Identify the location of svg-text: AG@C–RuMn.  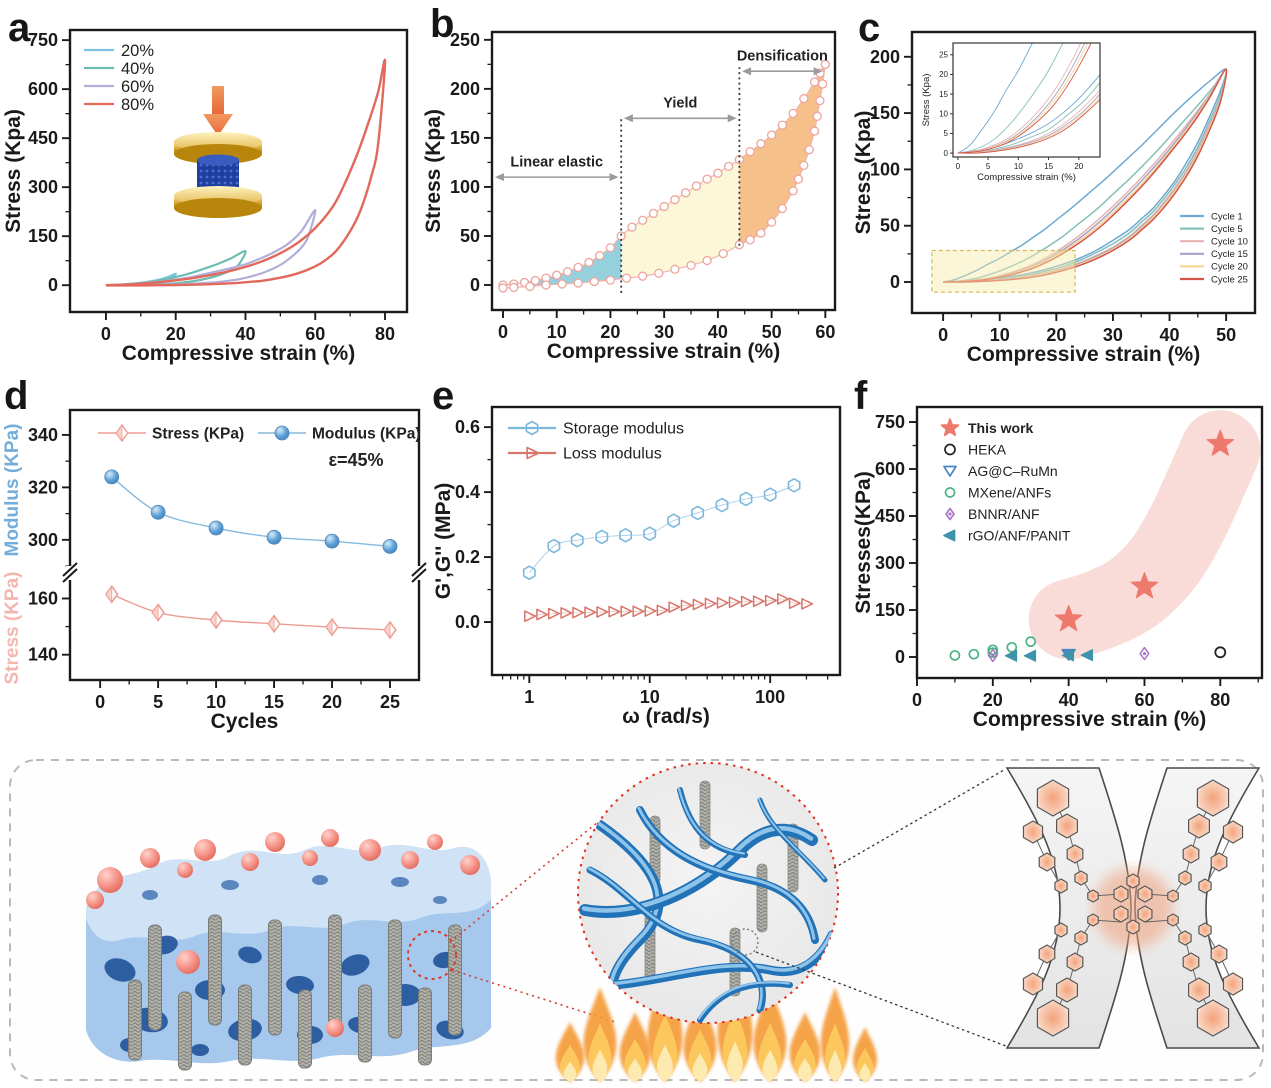
(1013, 471).